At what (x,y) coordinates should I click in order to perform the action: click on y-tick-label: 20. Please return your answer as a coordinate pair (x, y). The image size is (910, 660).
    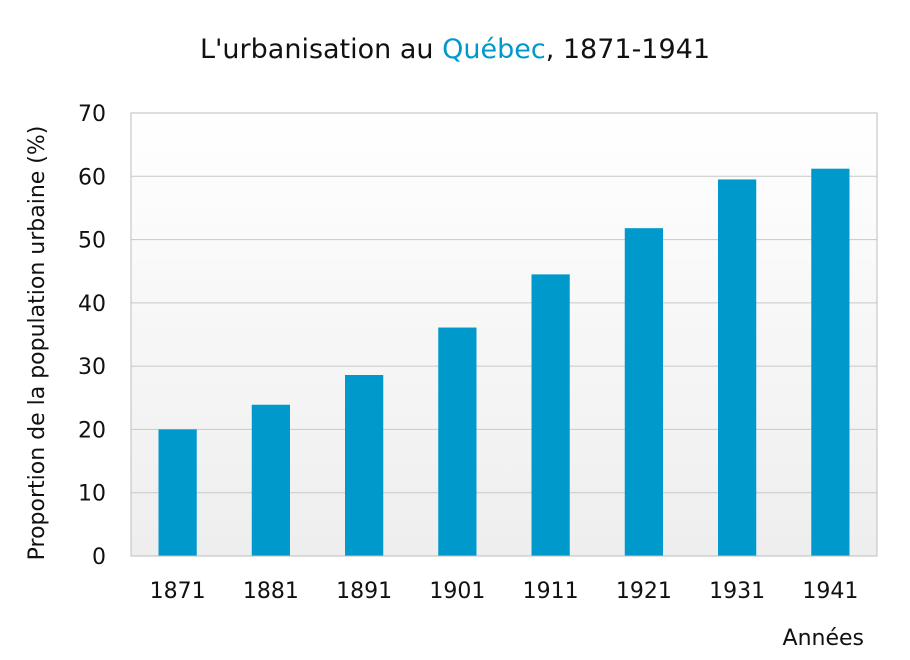
    Looking at the image, I should click on (92, 430).